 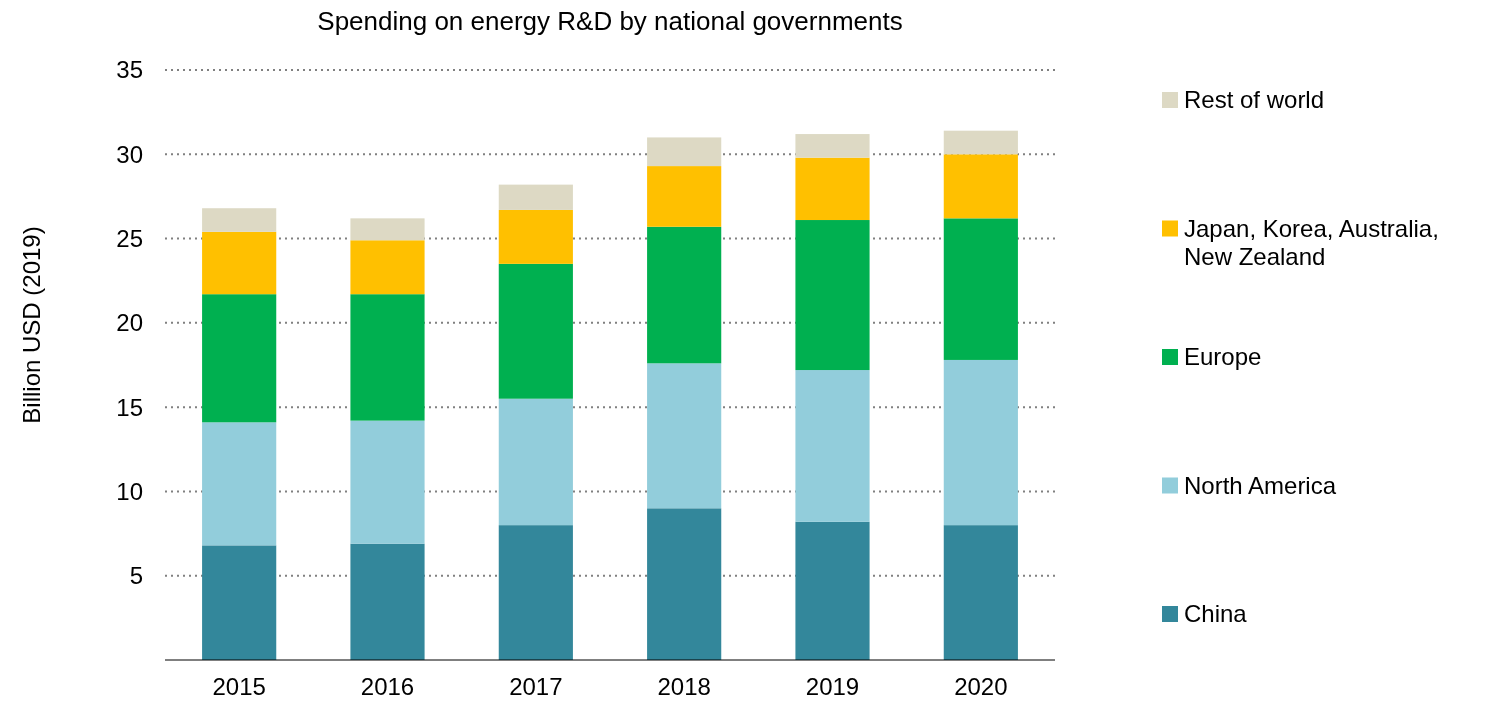 I want to click on x-tick-label: 2018, so click(x=684, y=686).